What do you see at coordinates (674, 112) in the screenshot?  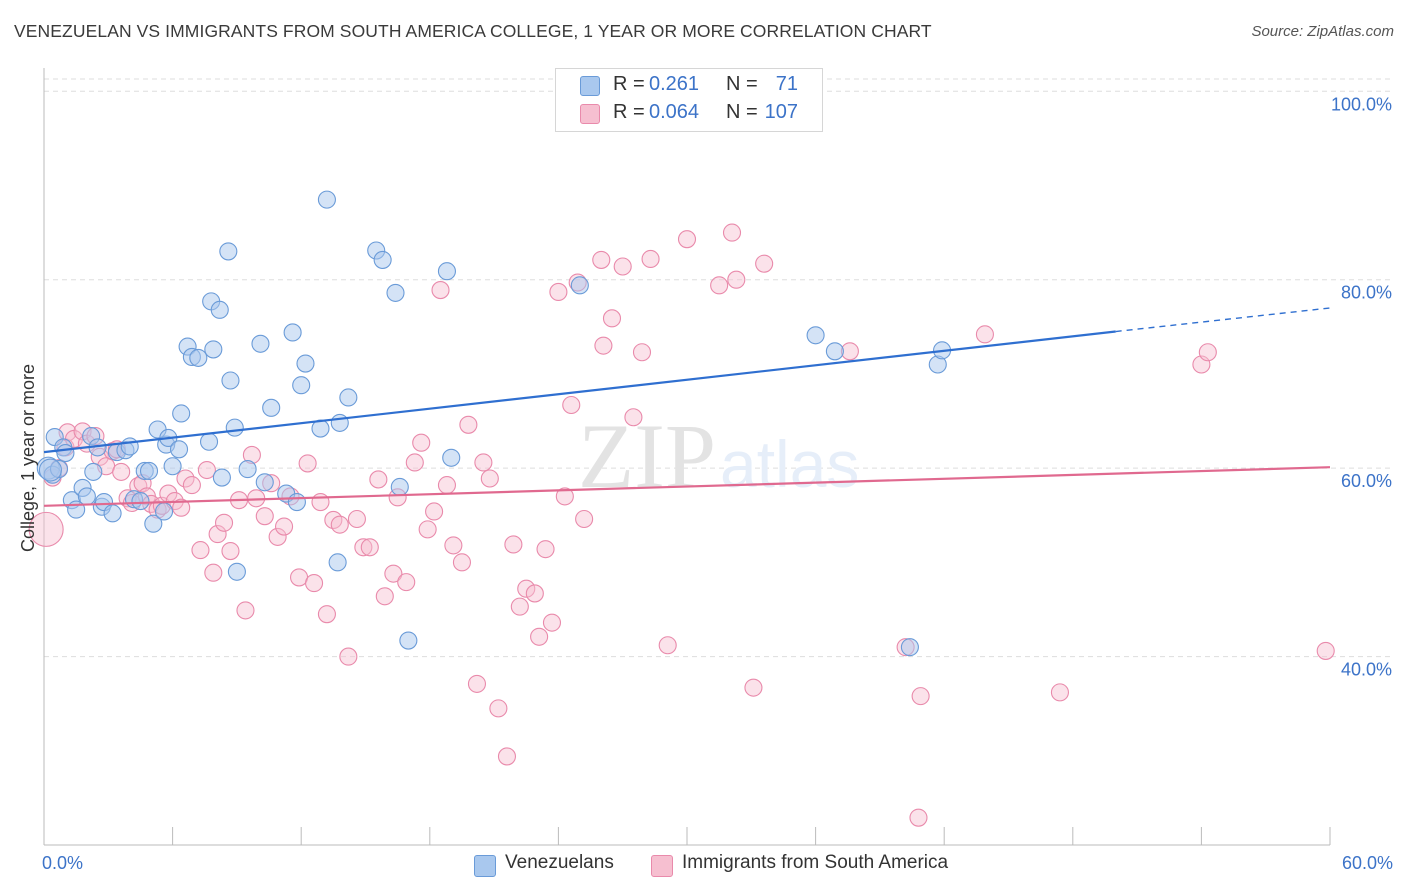 I see `legend-r-value: 0.064` at bounding box center [674, 112].